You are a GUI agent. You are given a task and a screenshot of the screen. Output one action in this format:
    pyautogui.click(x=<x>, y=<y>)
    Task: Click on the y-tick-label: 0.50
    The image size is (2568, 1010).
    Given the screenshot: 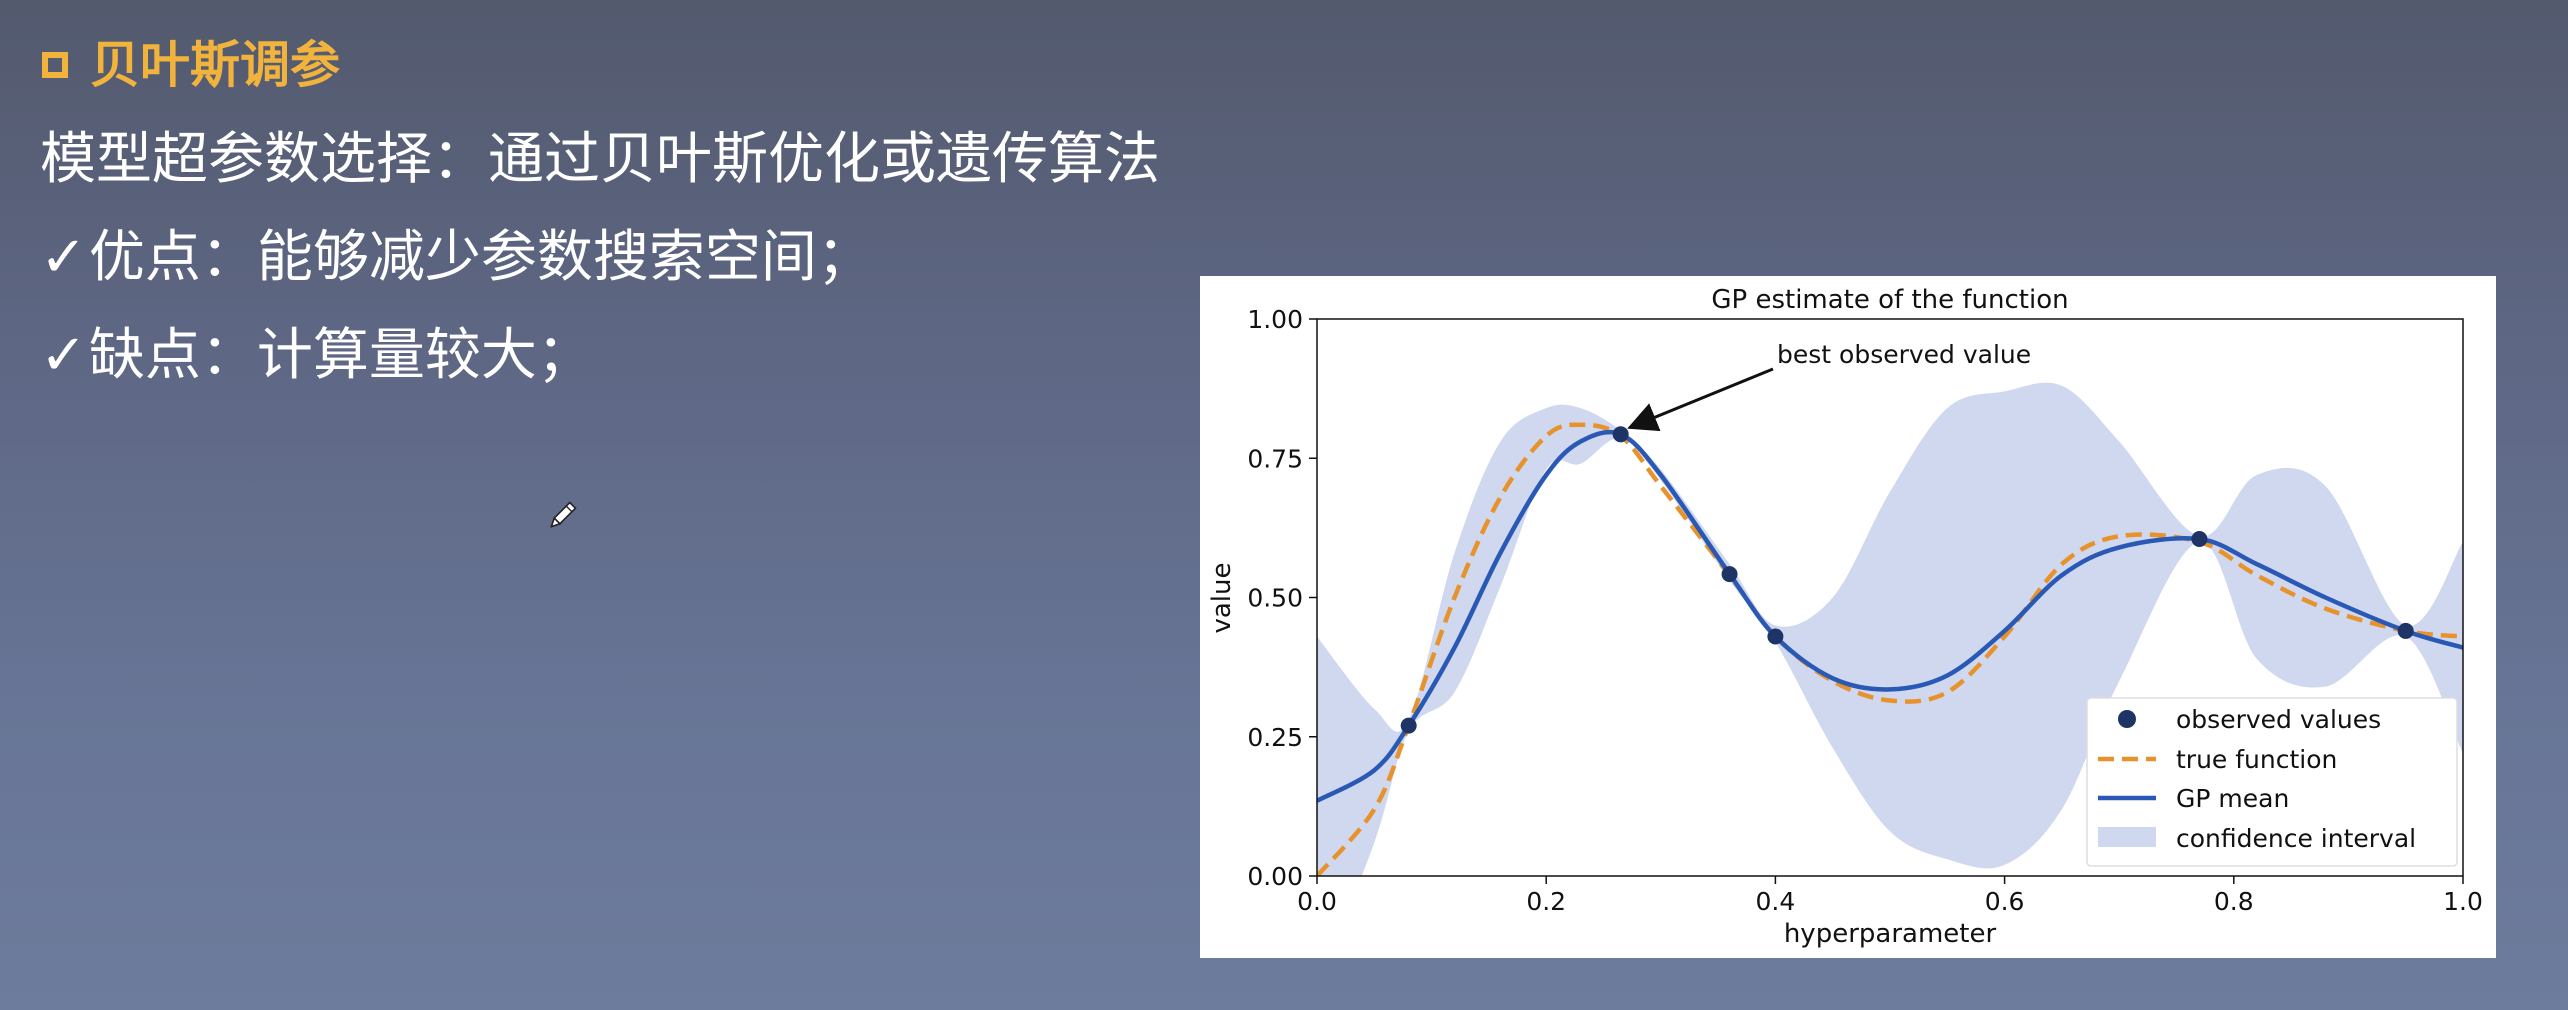 What is the action you would take?
    pyautogui.click(x=1275, y=598)
    